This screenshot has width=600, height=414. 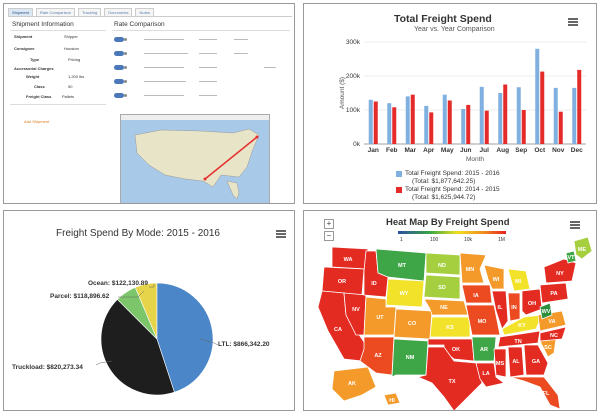 What do you see at coordinates (401, 240) in the screenshot?
I see `heat-scale-label: 1` at bounding box center [401, 240].